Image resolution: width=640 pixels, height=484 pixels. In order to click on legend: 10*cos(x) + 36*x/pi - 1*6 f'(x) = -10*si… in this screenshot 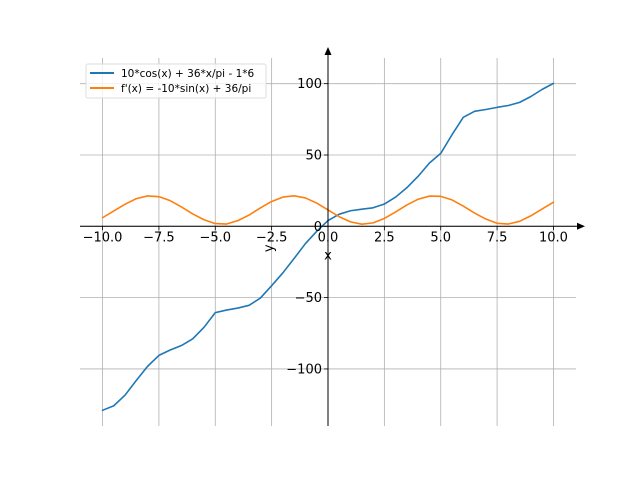, I will do `click(176, 81)`.